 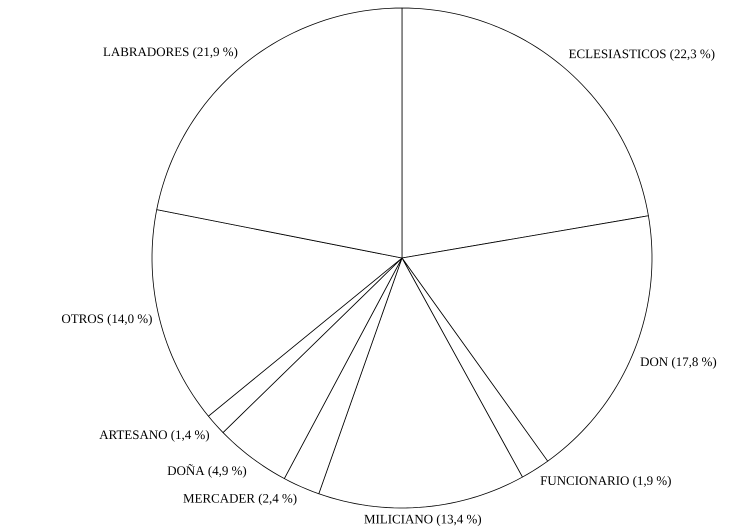 I want to click on data-label: (1,4 %), so click(x=190, y=436).